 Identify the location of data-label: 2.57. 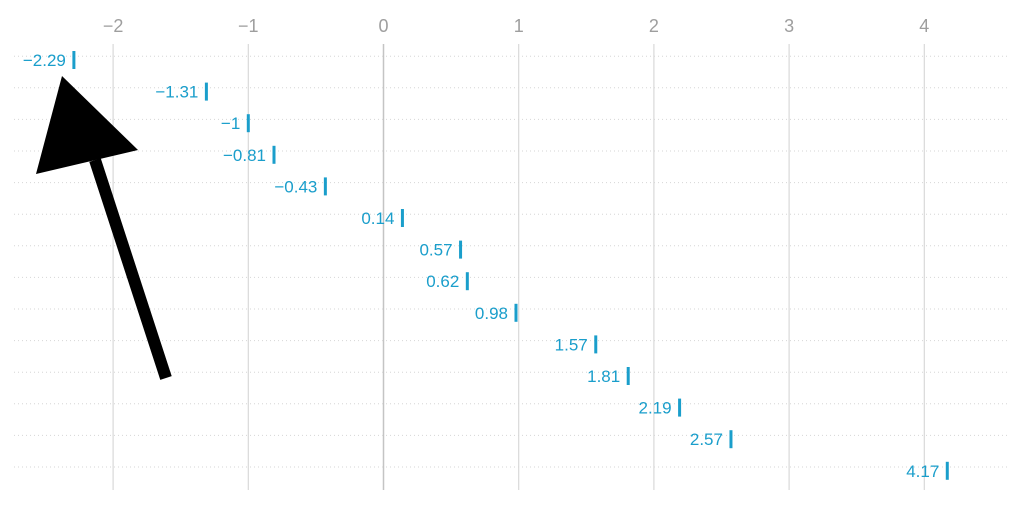
(706, 439).